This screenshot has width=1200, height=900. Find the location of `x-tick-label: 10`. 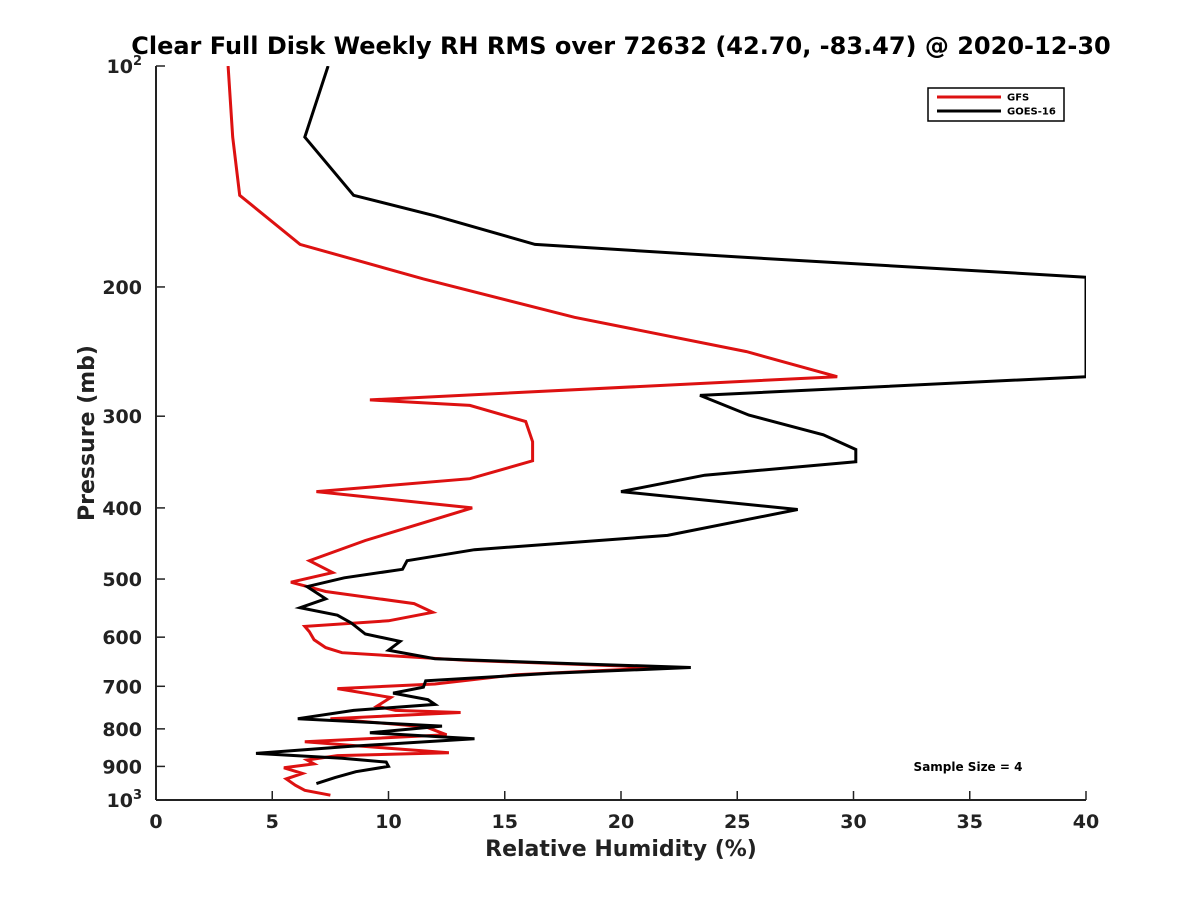

x-tick-label: 10 is located at coordinates (388, 822).